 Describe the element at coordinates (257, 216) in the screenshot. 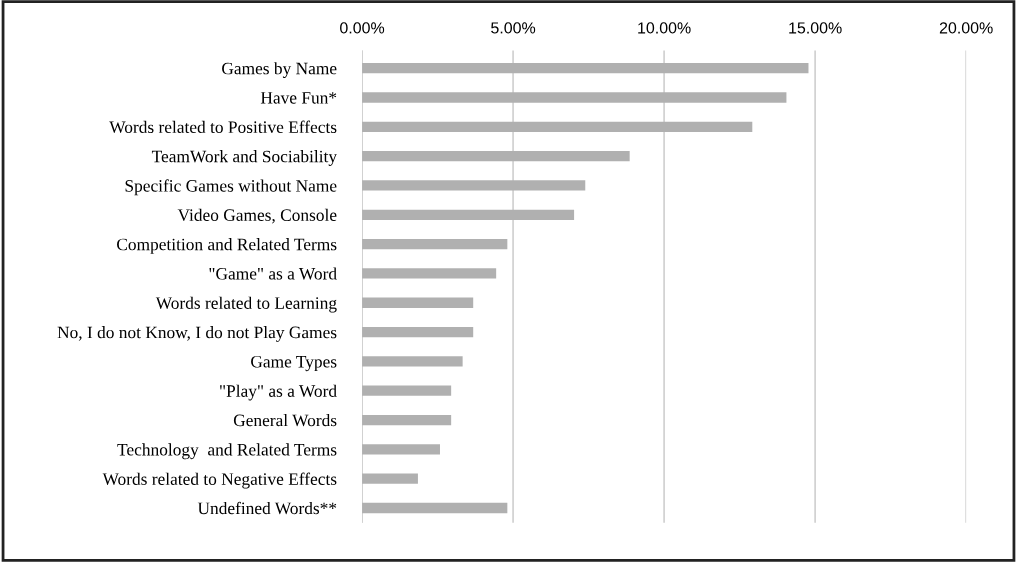

I see `y-tick-label: Video Games, Console` at that location.